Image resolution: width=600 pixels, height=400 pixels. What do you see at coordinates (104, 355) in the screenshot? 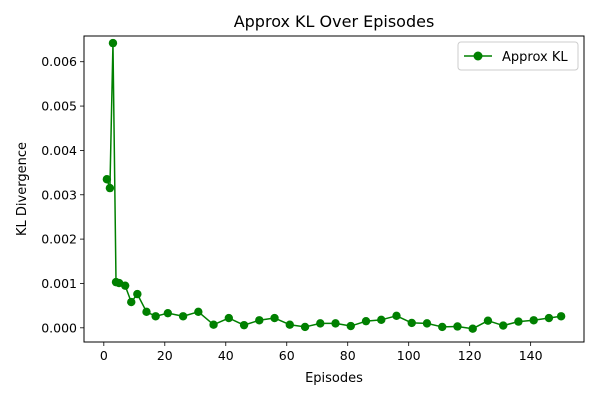
I see `x-tick-label: 0` at bounding box center [104, 355].